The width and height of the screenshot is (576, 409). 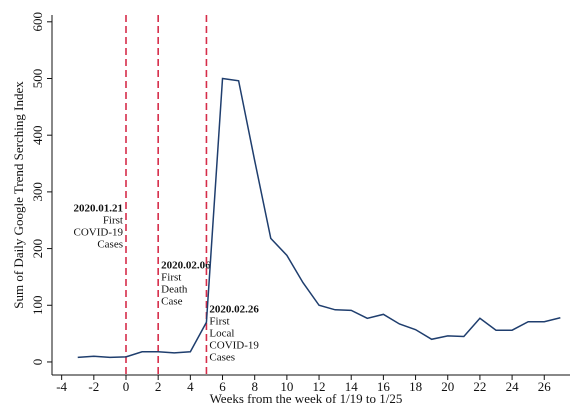 I want to click on y-tick-label: 300, so click(x=37, y=192).